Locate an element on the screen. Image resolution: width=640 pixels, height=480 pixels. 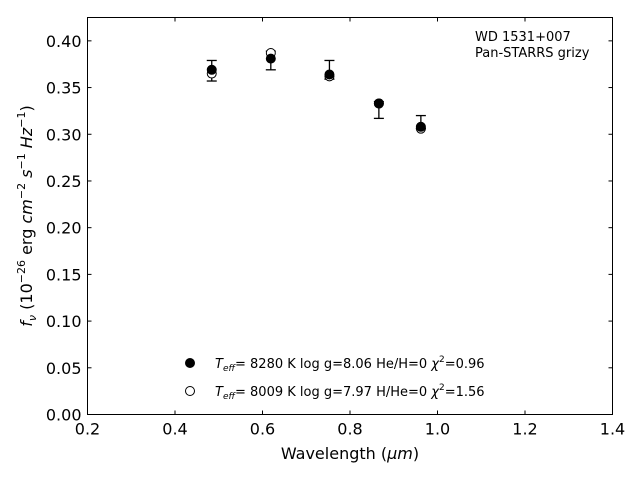
y-tick-label: 0.05 is located at coordinates (64, 368).